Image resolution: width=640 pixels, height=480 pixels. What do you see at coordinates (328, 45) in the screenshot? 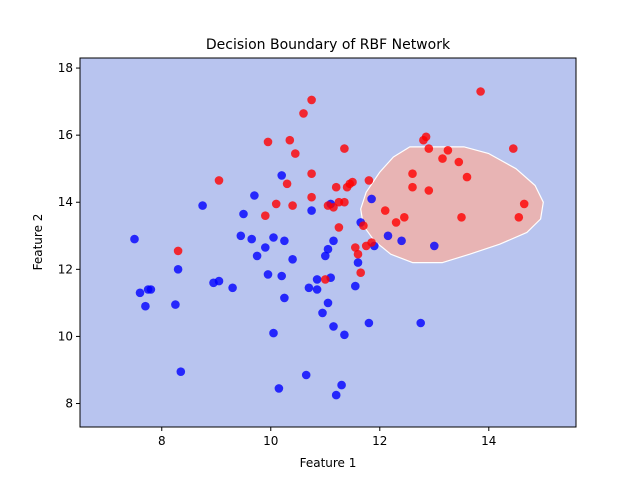
I see `chart-title: Decision Boundary of RBF Network` at bounding box center [328, 45].